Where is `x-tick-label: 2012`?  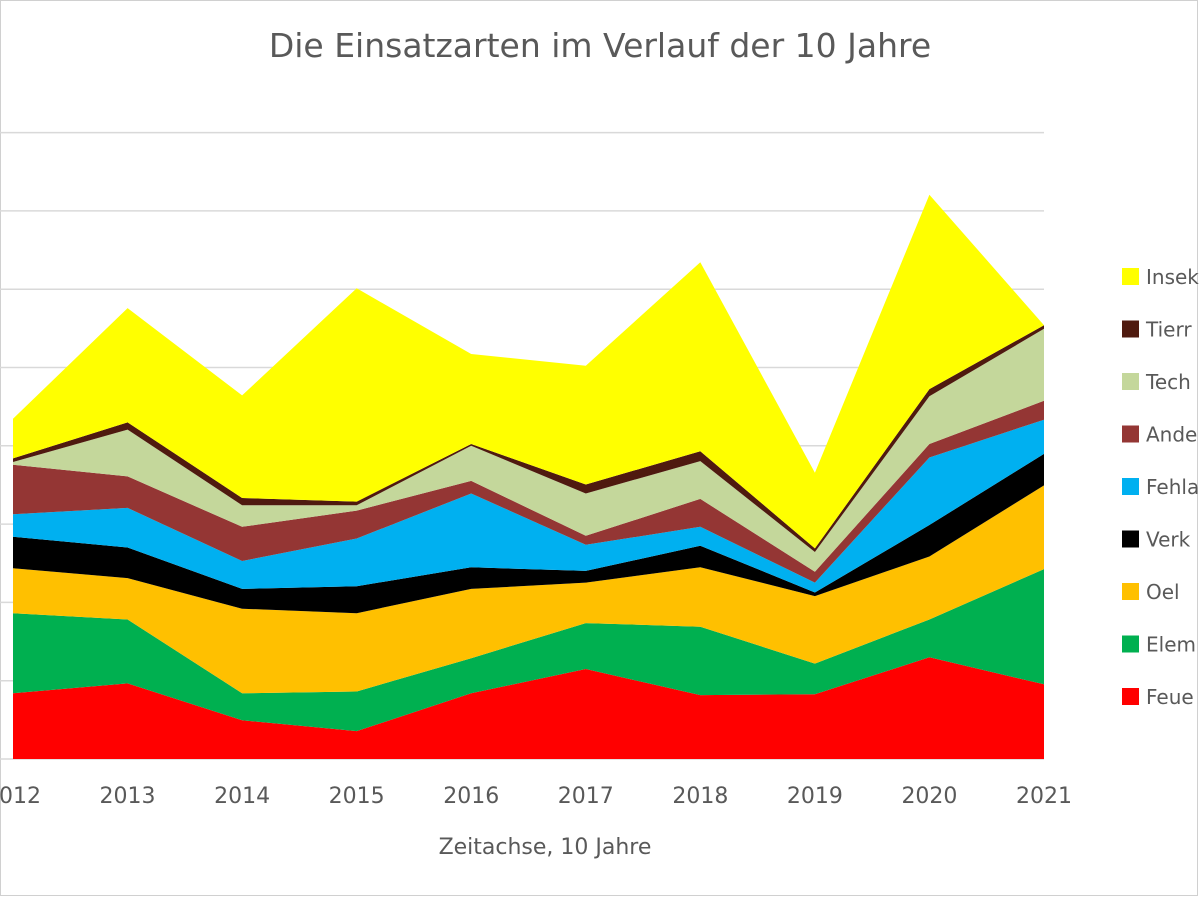
x-tick-label: 2012 is located at coordinates (20, 796).